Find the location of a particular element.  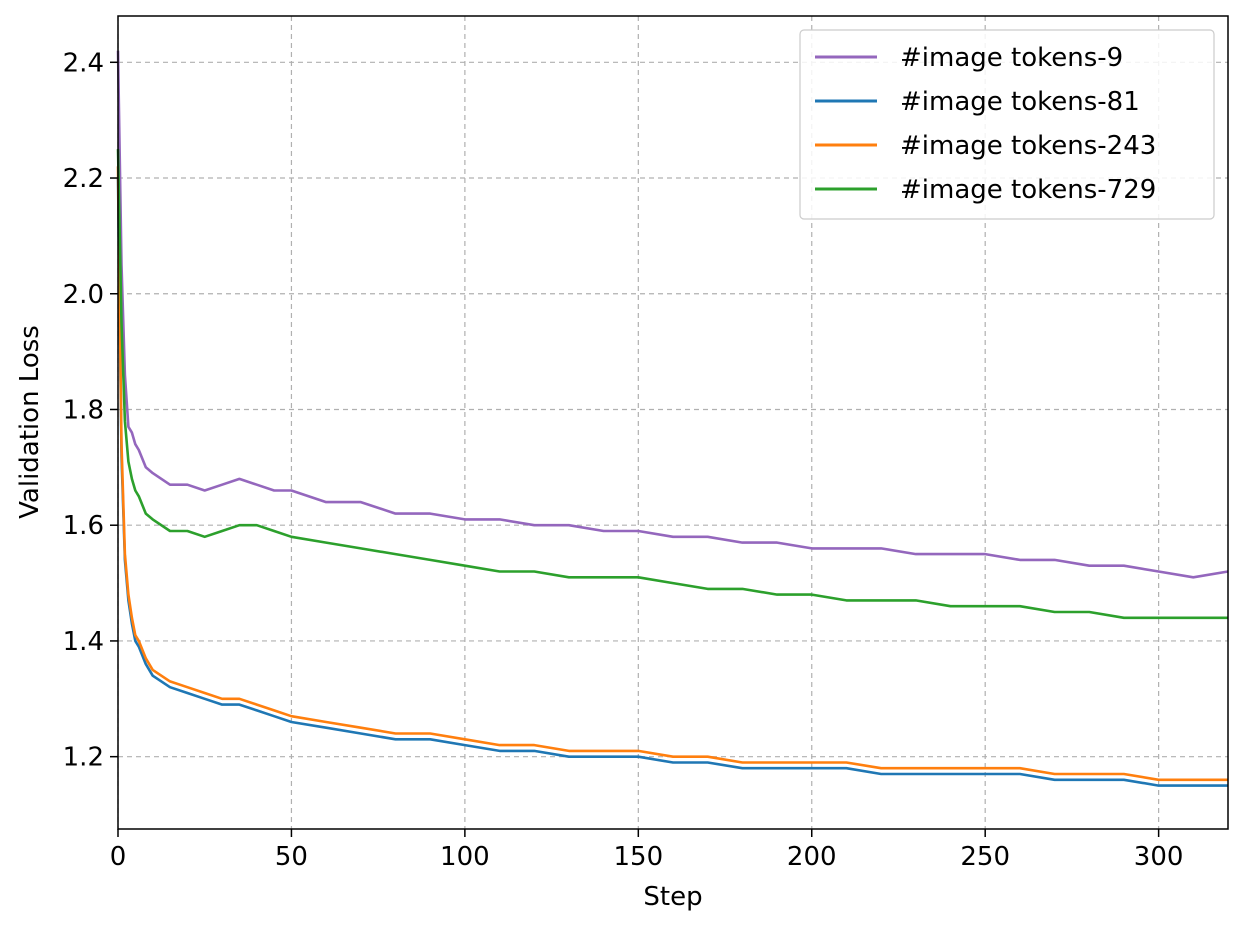

x-tick-label: 300 is located at coordinates (1159, 857).